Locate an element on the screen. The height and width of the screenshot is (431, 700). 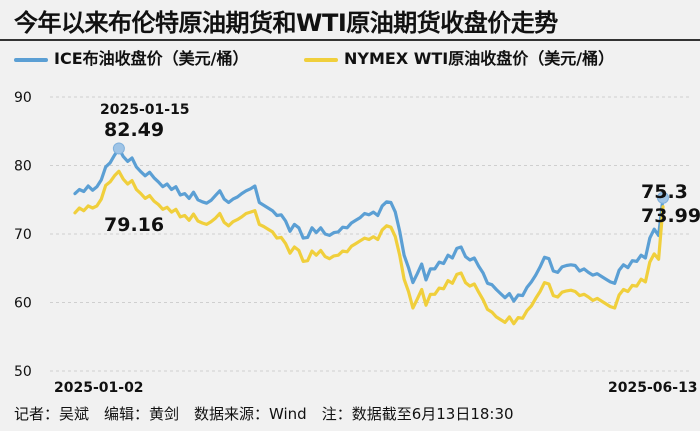
chart-title: 今年以来布伦特原油期货和WTI原油期货收盘价走势 is located at coordinates (286, 23).